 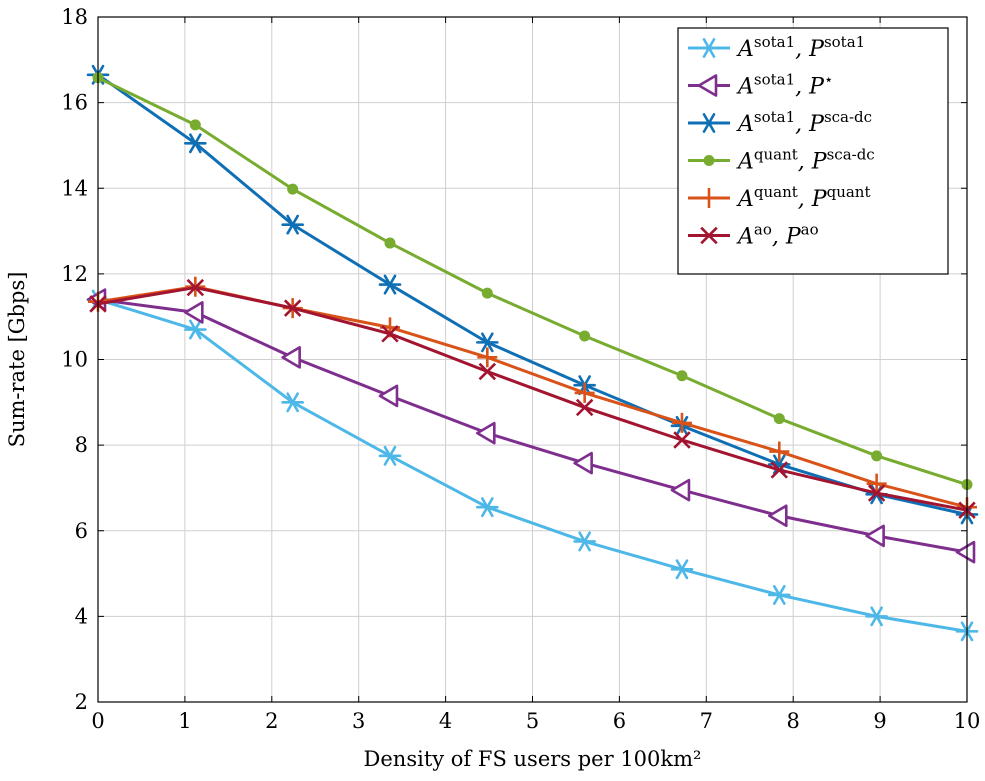 I want to click on legend-entry: Asota1, Psca-dc, so click(x=780, y=122).